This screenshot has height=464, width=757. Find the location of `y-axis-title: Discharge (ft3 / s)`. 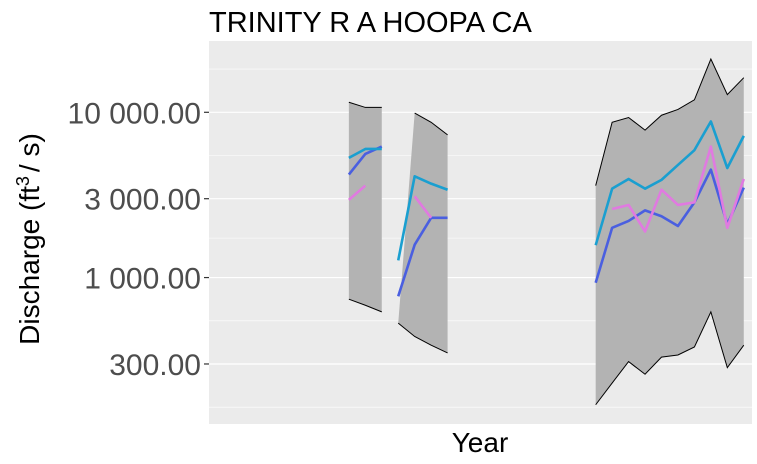

y-axis-title: Discharge (ft3 / s) is located at coordinates (29, 239).